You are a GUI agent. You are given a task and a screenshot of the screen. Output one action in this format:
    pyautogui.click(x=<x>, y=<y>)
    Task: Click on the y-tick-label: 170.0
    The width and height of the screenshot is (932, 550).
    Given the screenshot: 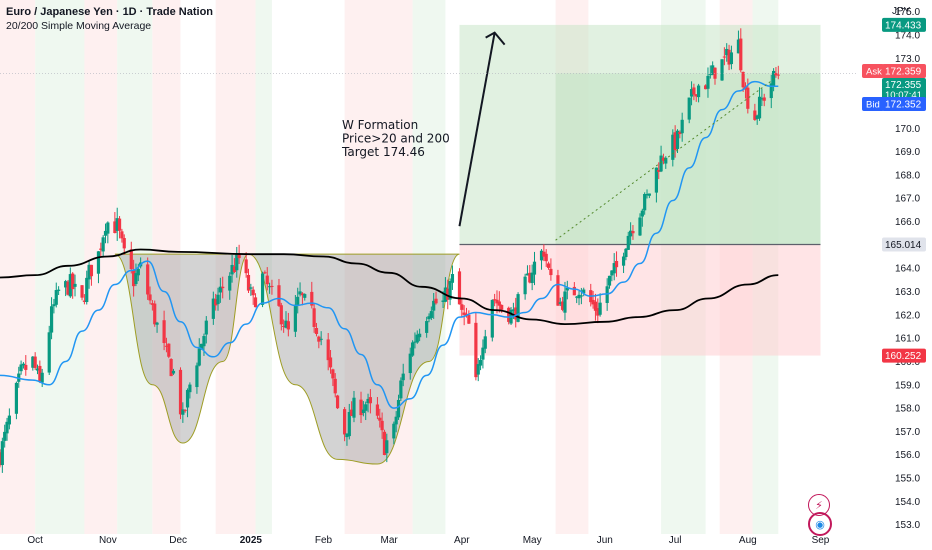 What is the action you would take?
    pyautogui.click(x=907, y=129)
    